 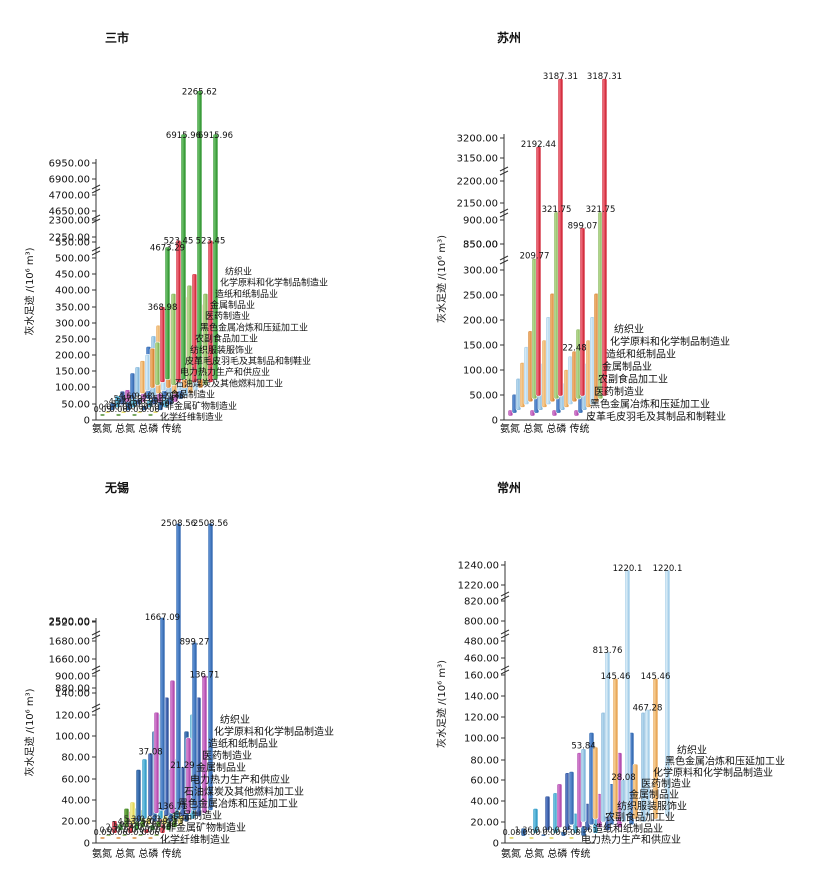 What do you see at coordinates (87, 844) in the screenshot?
I see `y-tick-label: 0` at bounding box center [87, 844].